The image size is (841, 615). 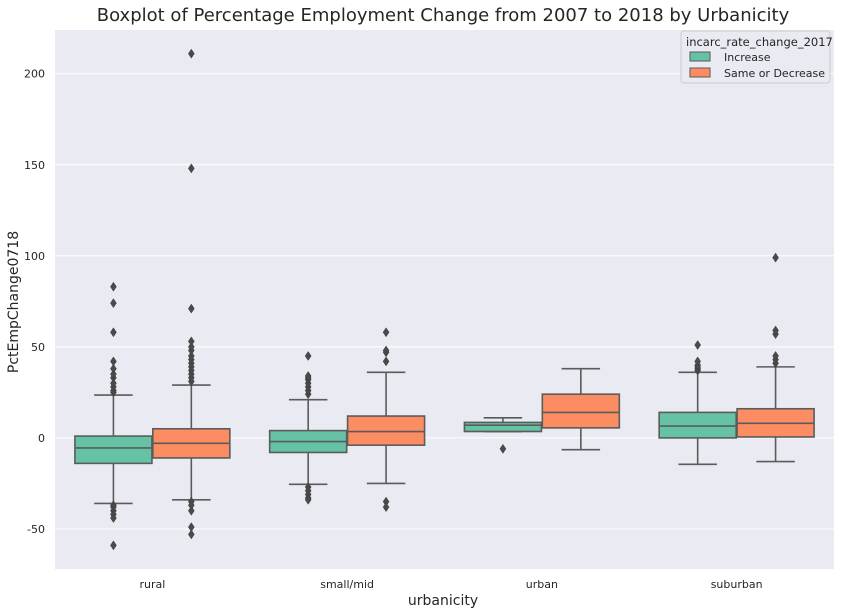 I want to click on x-tick-label: rural, so click(x=152, y=584).